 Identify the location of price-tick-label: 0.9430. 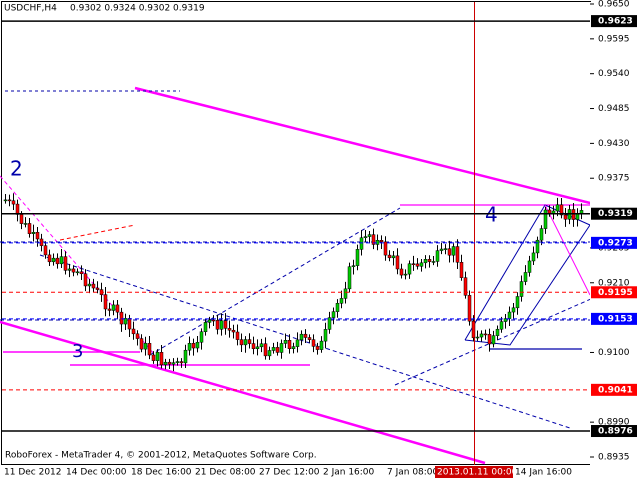
(614, 144).